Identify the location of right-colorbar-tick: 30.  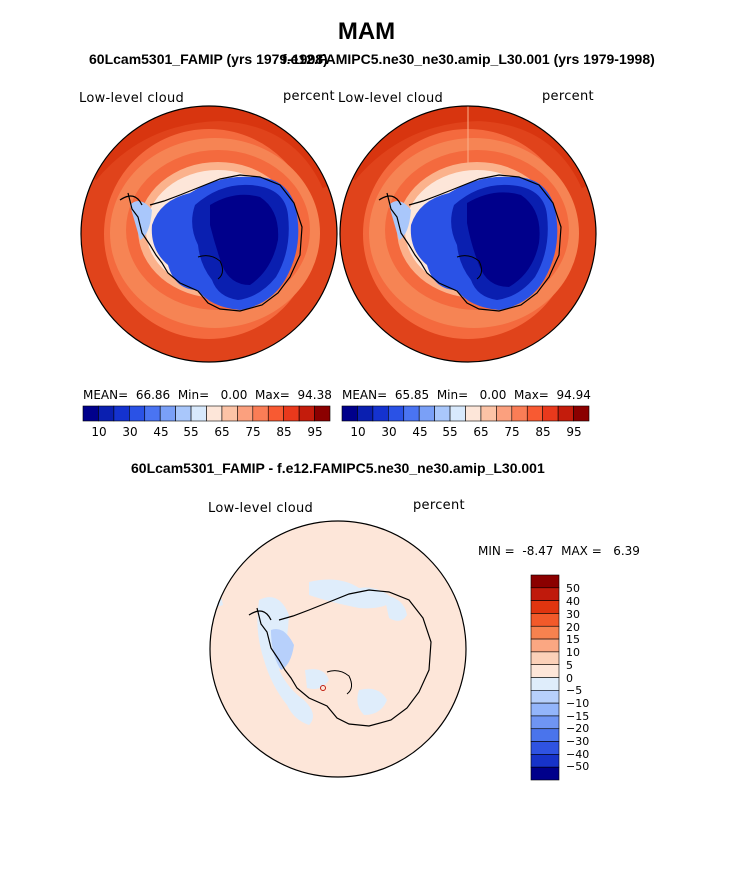
(389, 432).